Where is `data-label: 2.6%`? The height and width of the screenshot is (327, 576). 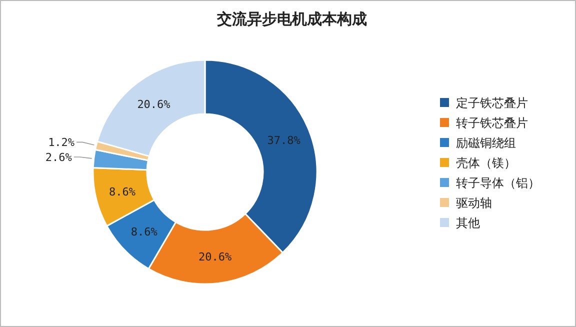
data-label: 2.6% is located at coordinates (58, 157).